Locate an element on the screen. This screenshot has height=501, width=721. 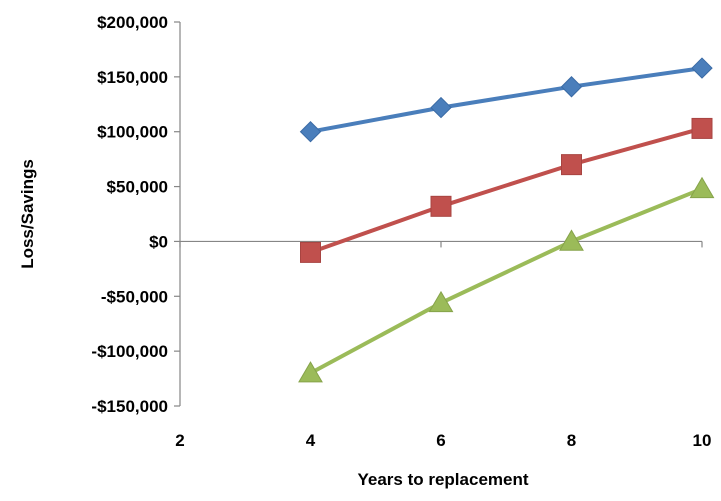
x-tick-label: 6 is located at coordinates (440, 440).